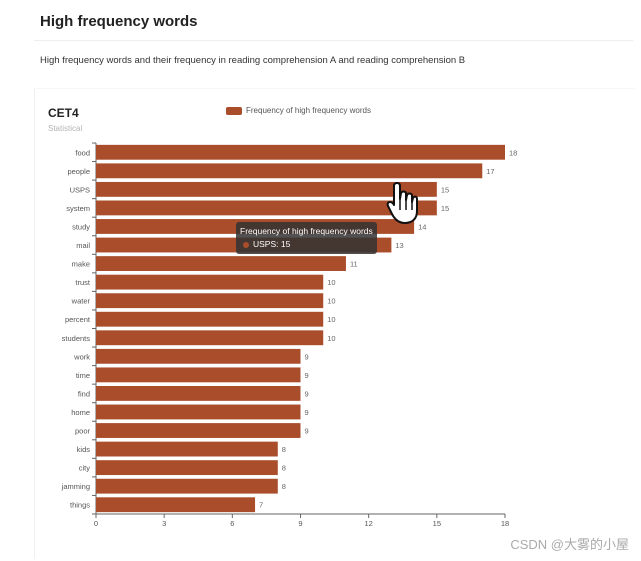  I want to click on bar-make, so click(221, 263).